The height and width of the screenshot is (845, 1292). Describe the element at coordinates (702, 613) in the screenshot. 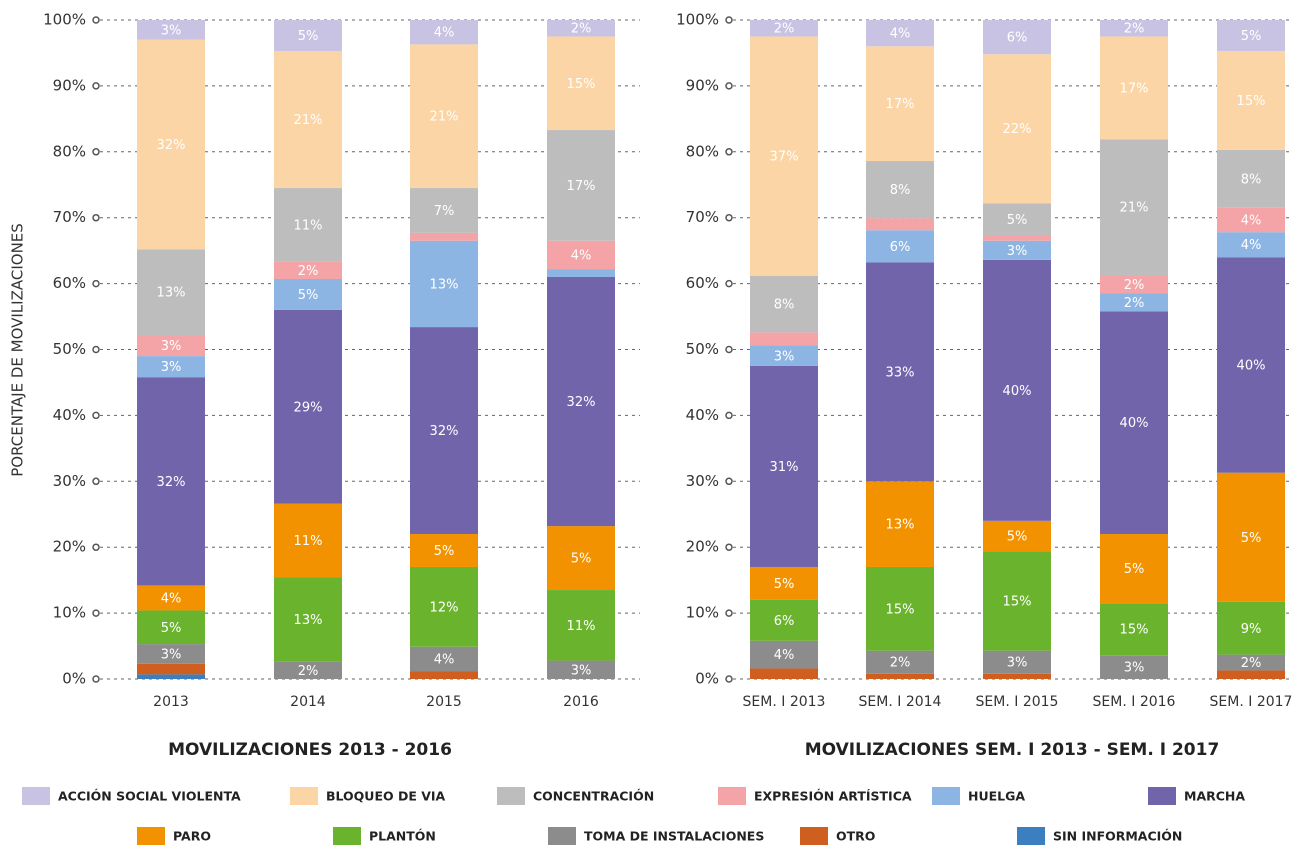

I see `y-tick-label: 10%` at that location.